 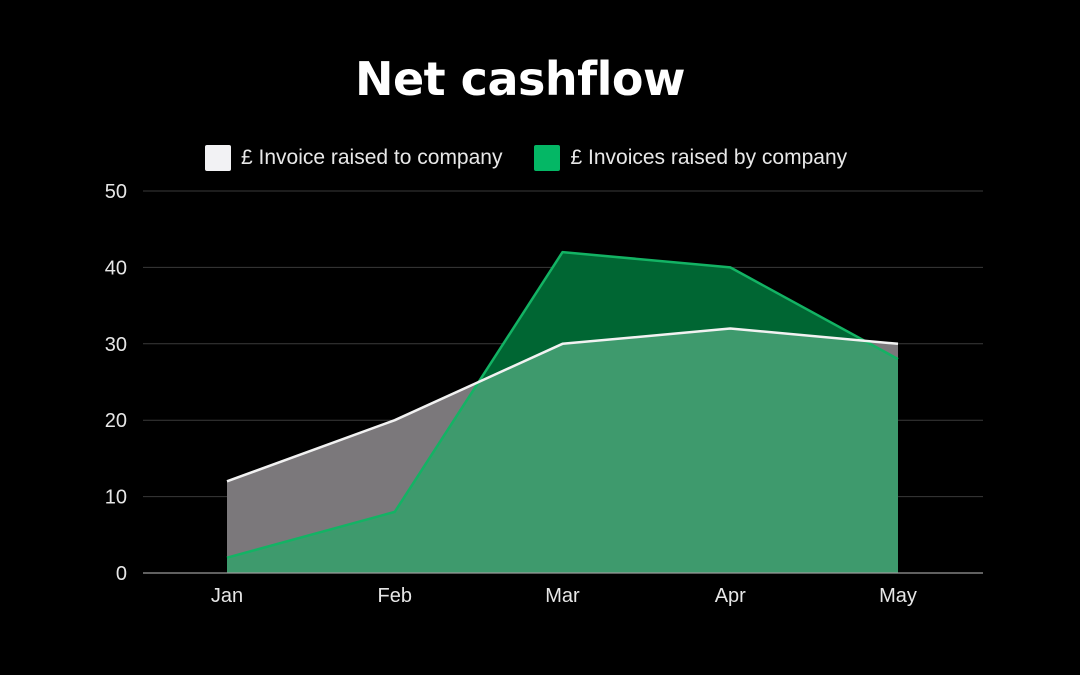 What do you see at coordinates (898, 596) in the screenshot?
I see `x-tick-label: May` at bounding box center [898, 596].